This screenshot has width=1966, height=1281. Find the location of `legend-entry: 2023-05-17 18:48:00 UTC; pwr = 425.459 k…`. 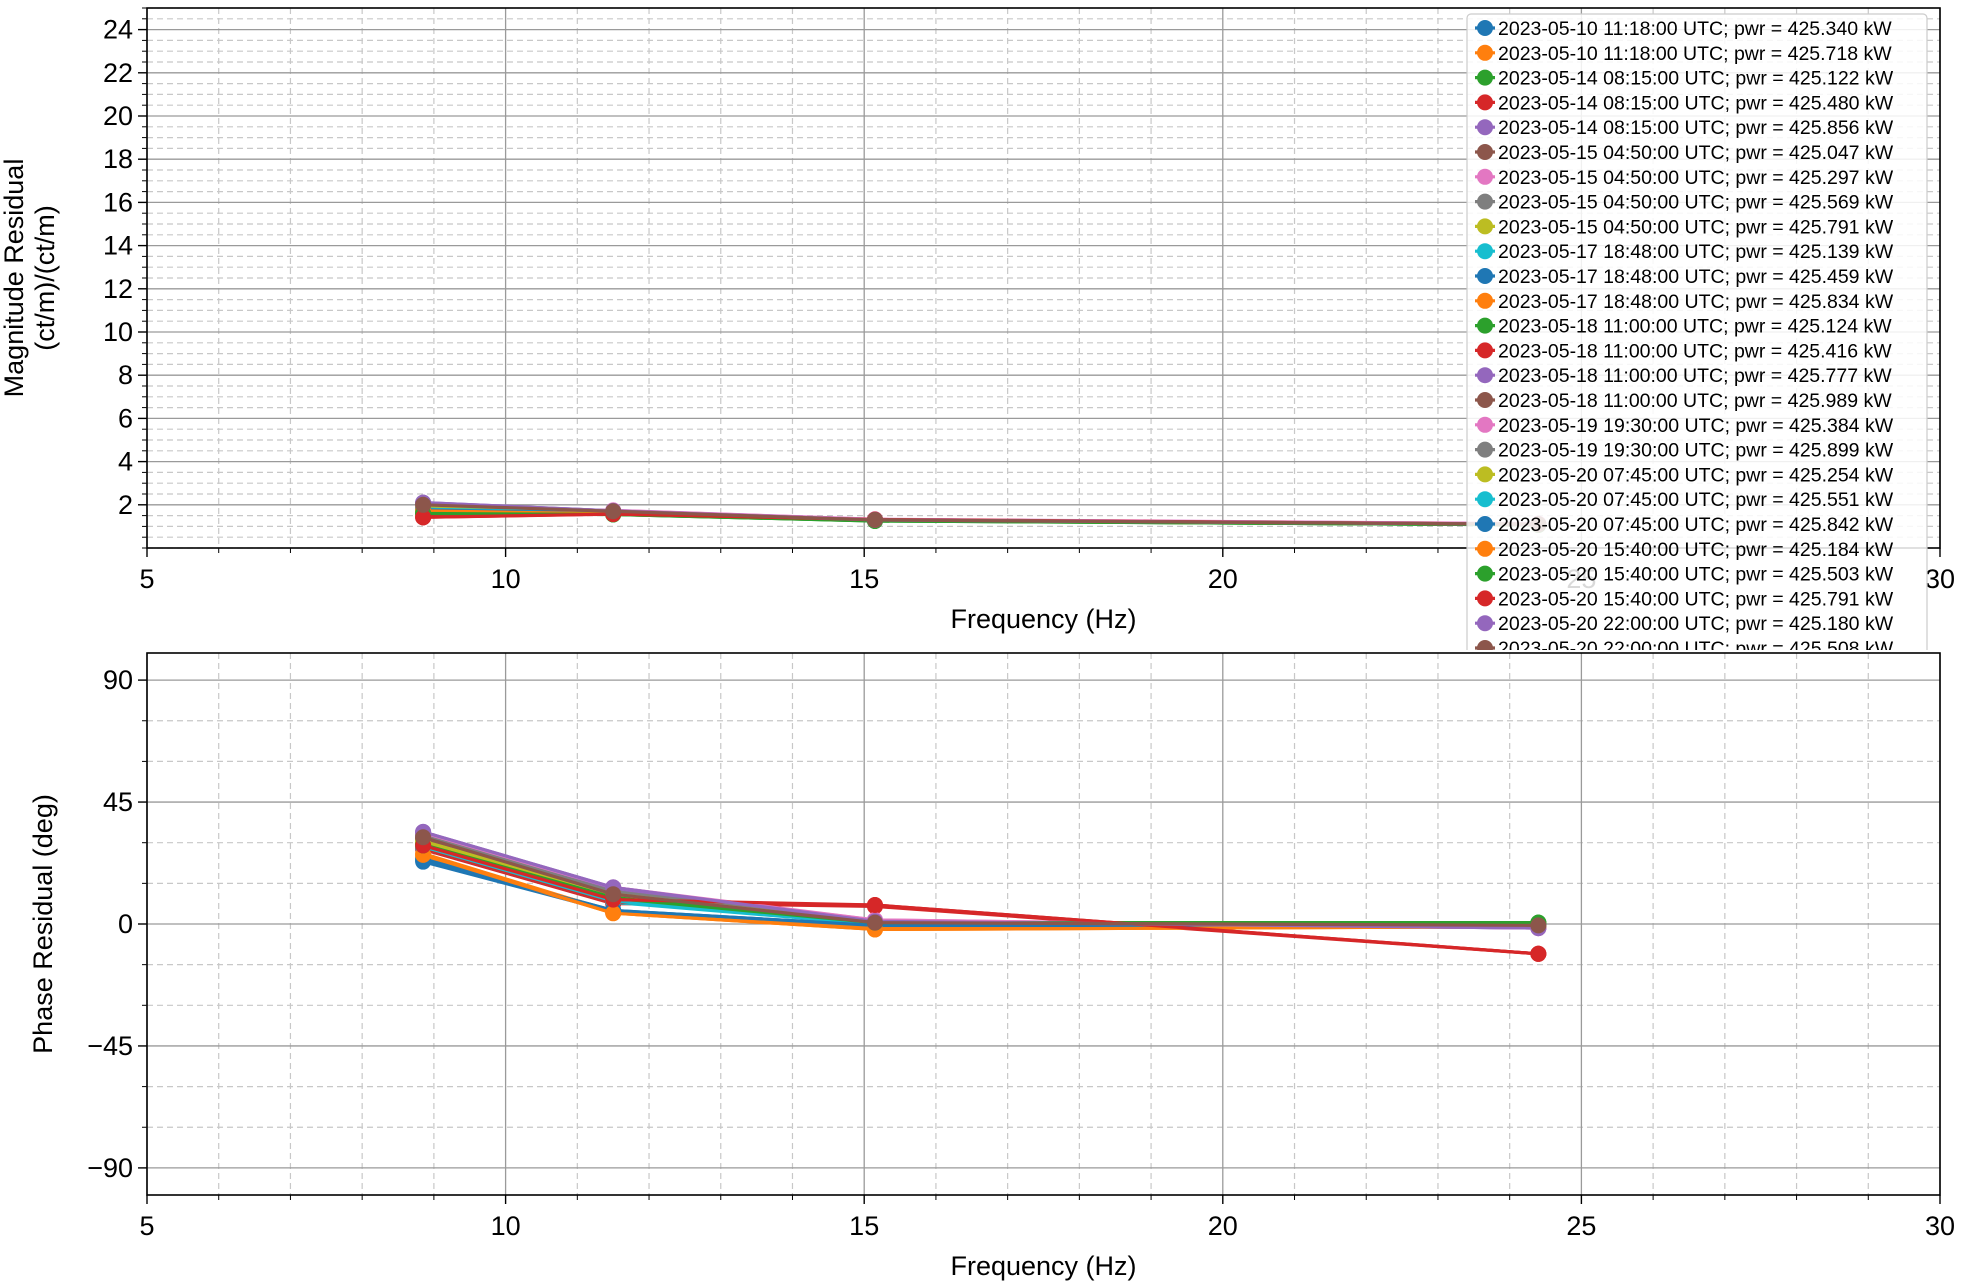

legend-entry: 2023-05-17 18:48:00 UTC; pwr = 425.459 k… is located at coordinates (1696, 277).